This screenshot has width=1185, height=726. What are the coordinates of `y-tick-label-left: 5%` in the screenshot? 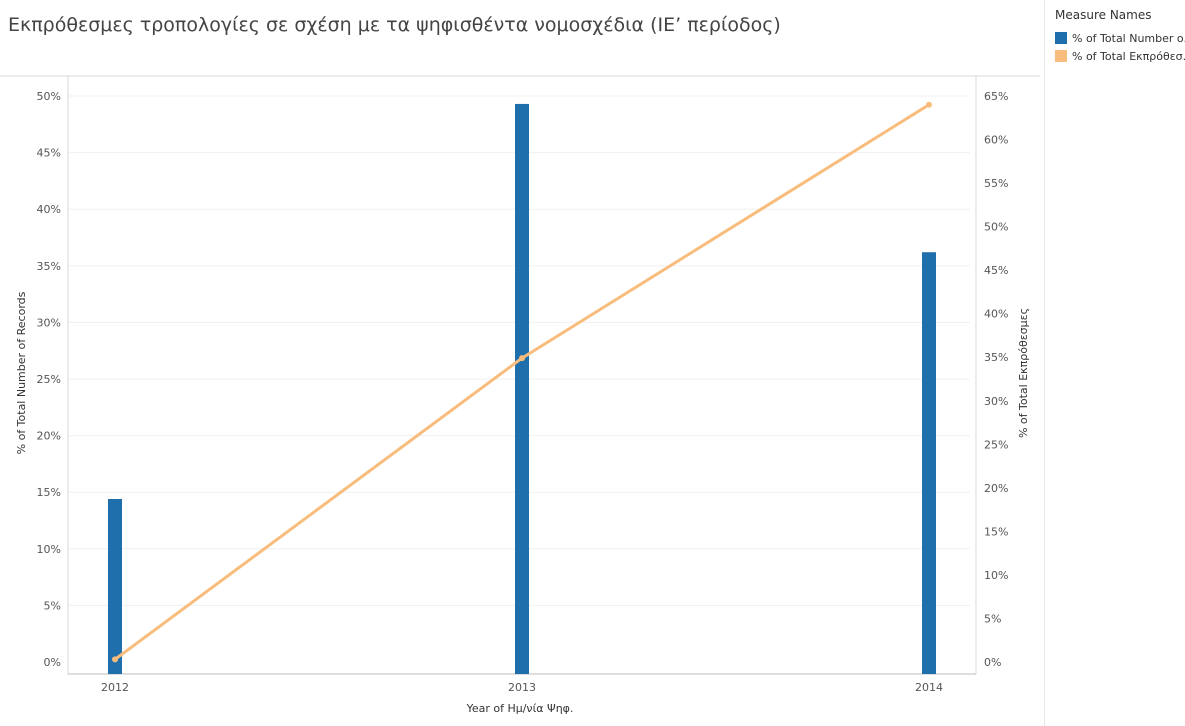 It's located at (52, 605).